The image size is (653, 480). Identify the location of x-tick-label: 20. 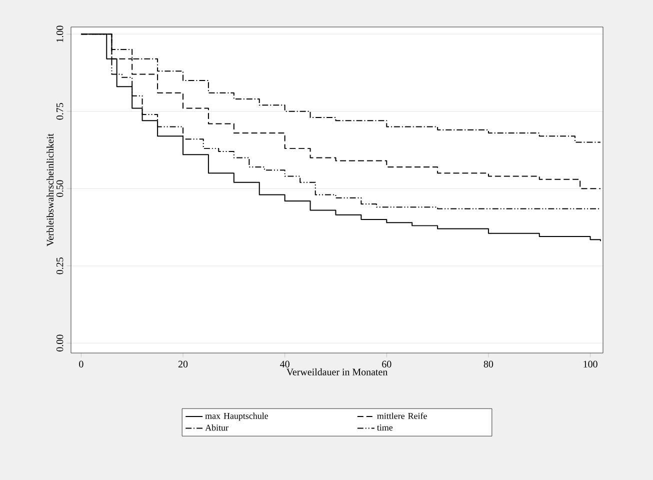
(183, 364).